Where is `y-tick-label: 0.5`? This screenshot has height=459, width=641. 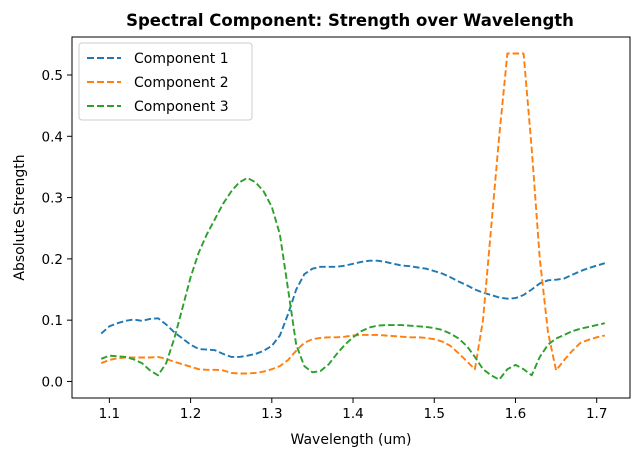
y-tick-label: 0.5 is located at coordinates (52, 76).